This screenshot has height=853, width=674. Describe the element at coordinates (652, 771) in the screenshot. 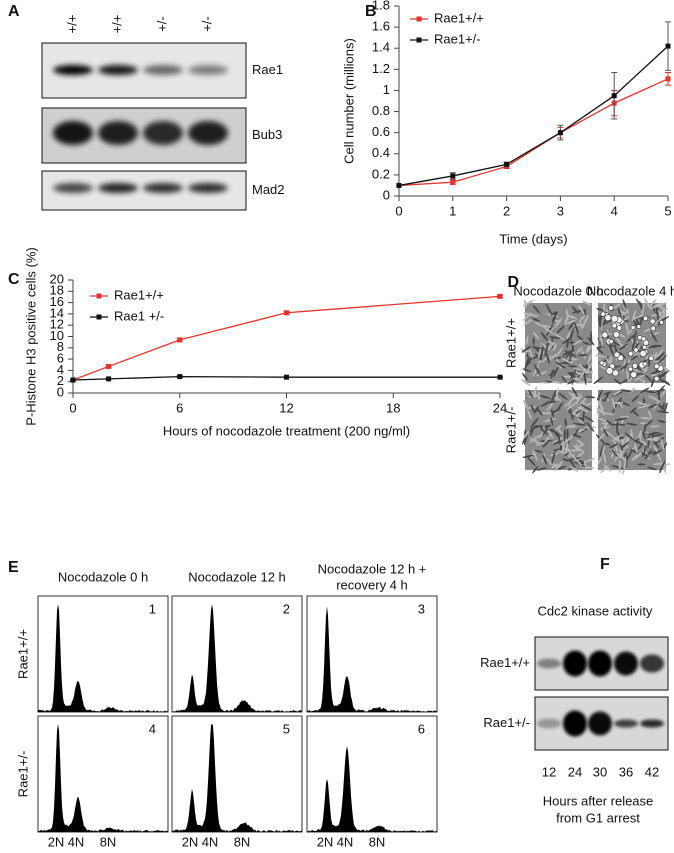

I see `lane-label: 42` at that location.